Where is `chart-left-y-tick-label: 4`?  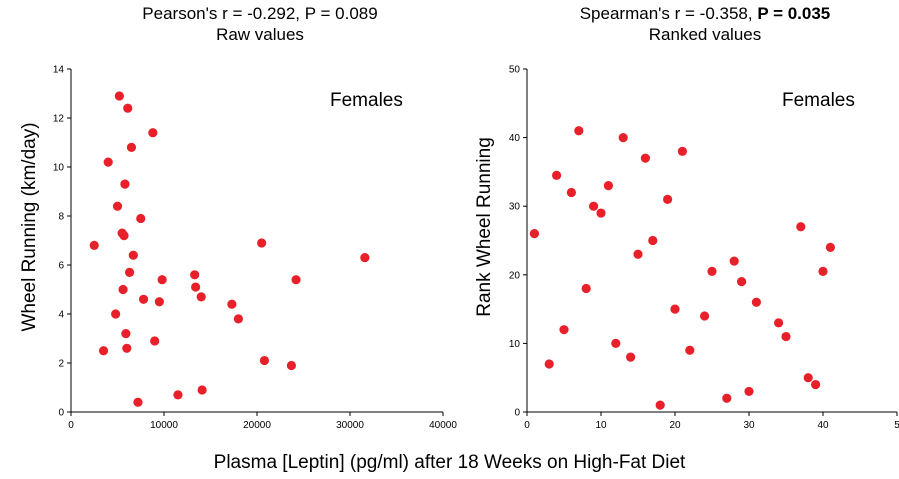
chart-left-y-tick-label: 4 is located at coordinates (61, 315).